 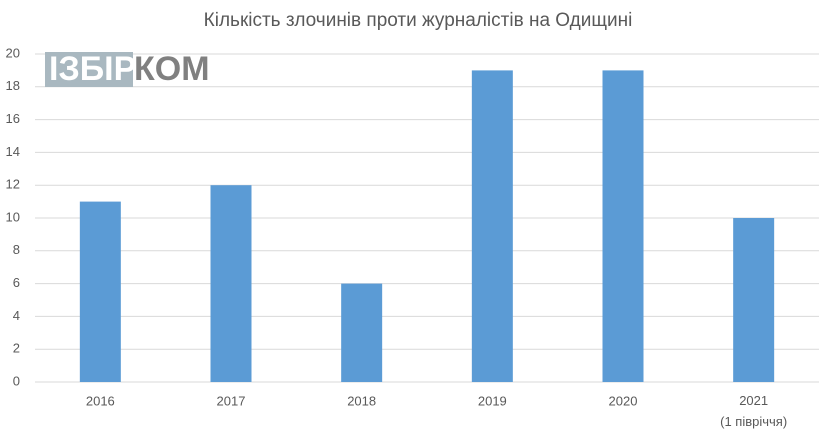 I want to click on x-tick-label: 2021 (1 півріччя), so click(x=753, y=411).